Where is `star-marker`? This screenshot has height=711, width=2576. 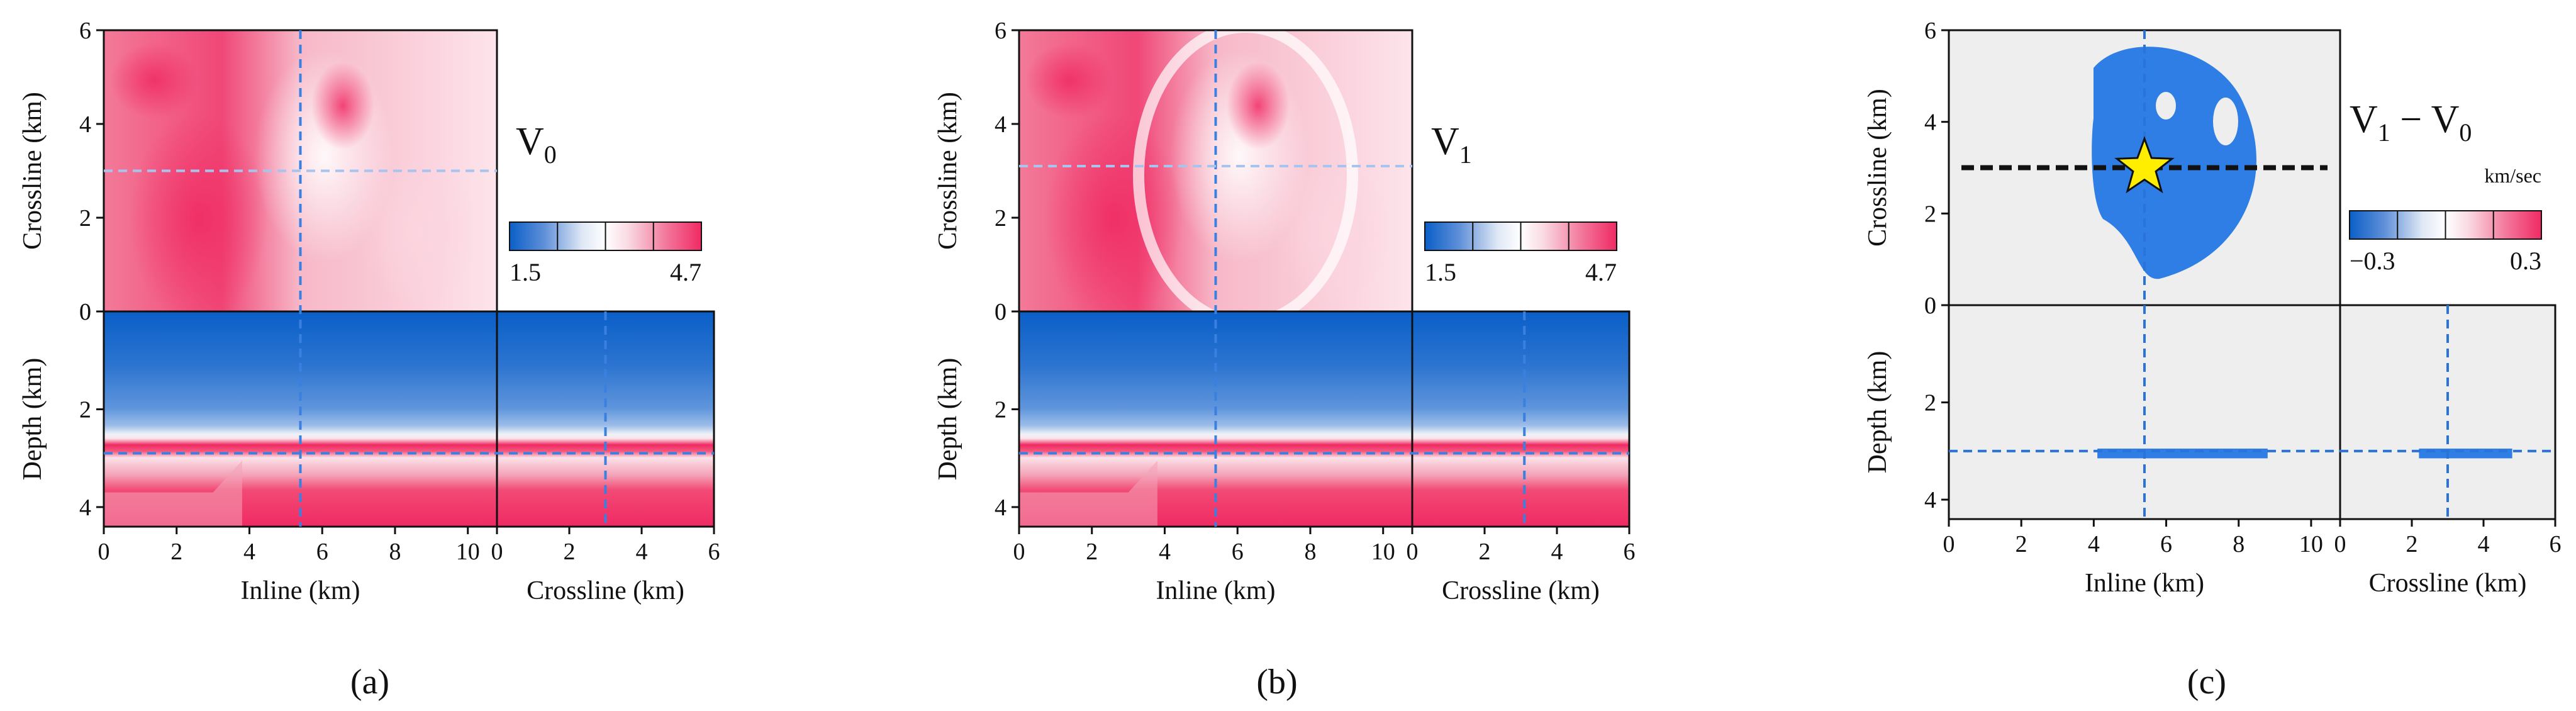 star-marker is located at coordinates (2144, 165).